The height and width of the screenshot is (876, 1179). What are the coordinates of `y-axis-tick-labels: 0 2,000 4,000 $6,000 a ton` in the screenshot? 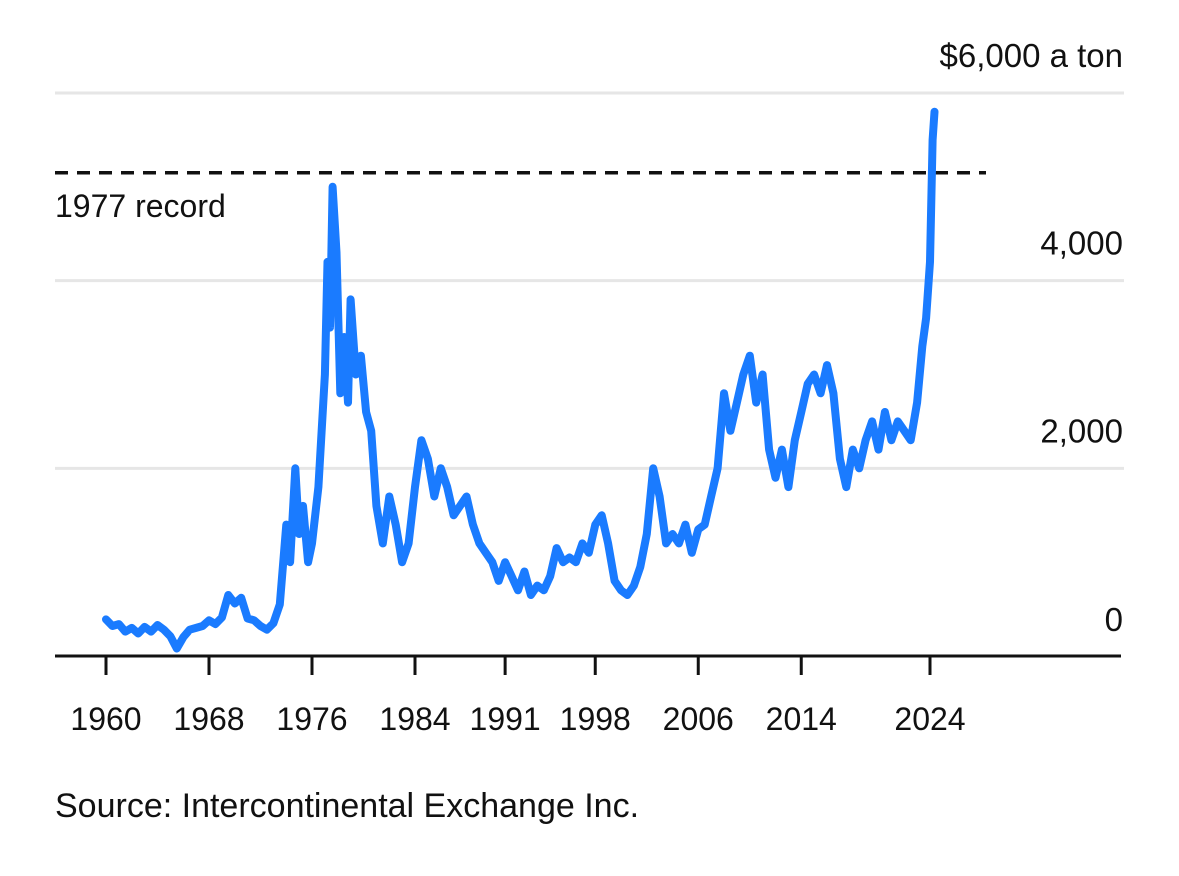 It's located at (1032, 337).